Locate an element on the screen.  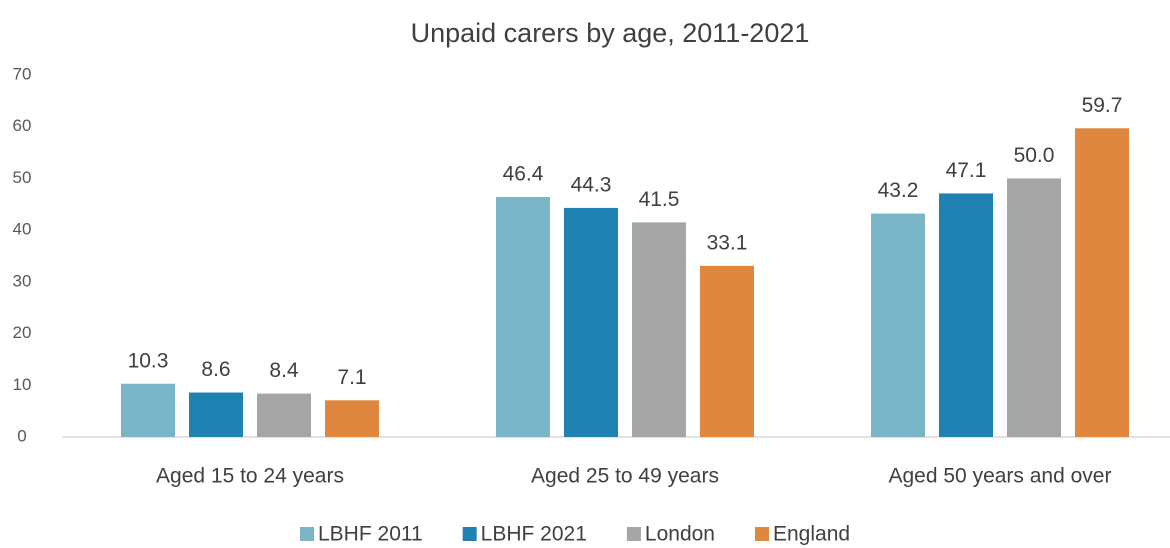
x-tick-label: Aged 15 to 24 years is located at coordinates (250, 476).